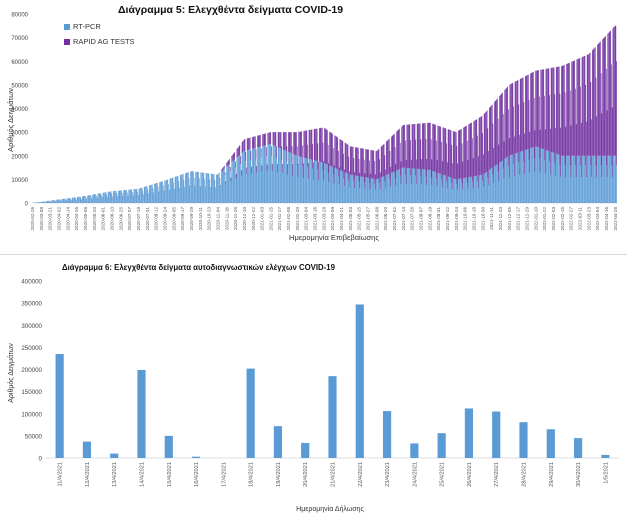 This screenshot has height=516, width=627. What do you see at coordinates (306, 474) in the screenshot?
I see `x-tick-label: 20/4/2021` at bounding box center [306, 474].